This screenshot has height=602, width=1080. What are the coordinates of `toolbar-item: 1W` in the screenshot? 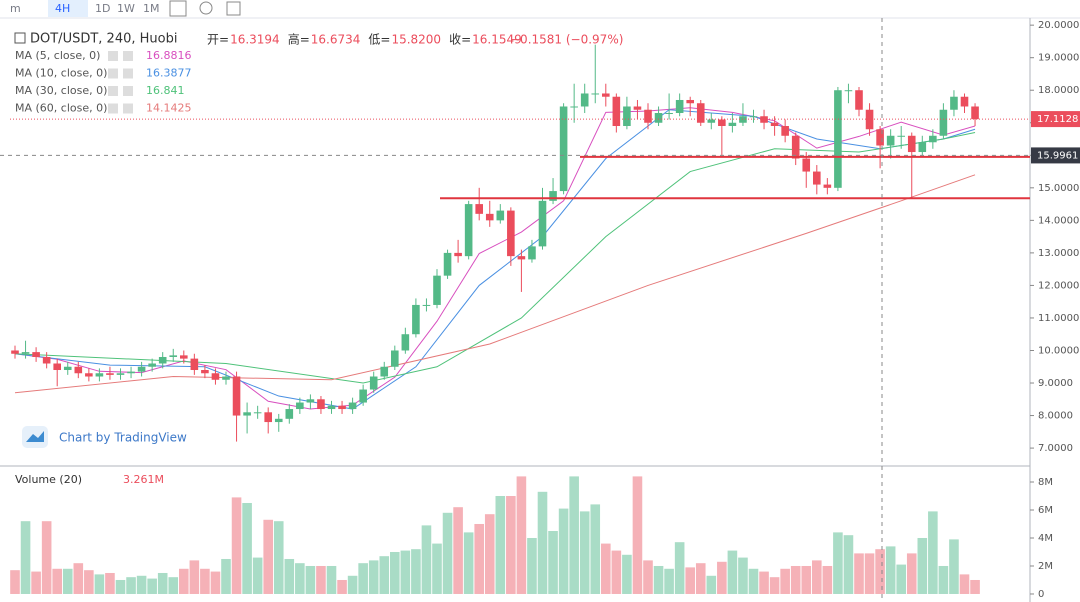 It's located at (126, 8).